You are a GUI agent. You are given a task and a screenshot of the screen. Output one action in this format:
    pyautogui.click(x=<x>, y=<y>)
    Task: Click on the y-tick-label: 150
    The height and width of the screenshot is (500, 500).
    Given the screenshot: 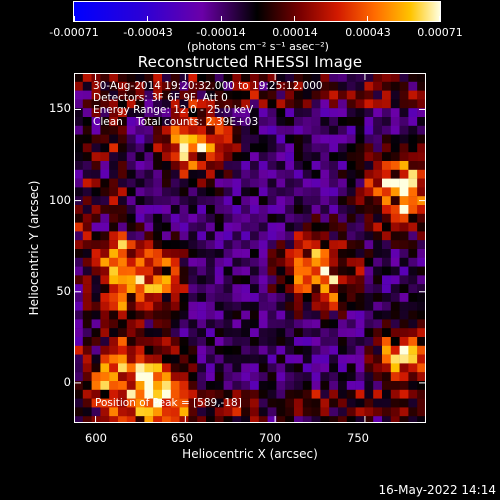 What is the action you would take?
    pyautogui.click(x=60, y=108)
    